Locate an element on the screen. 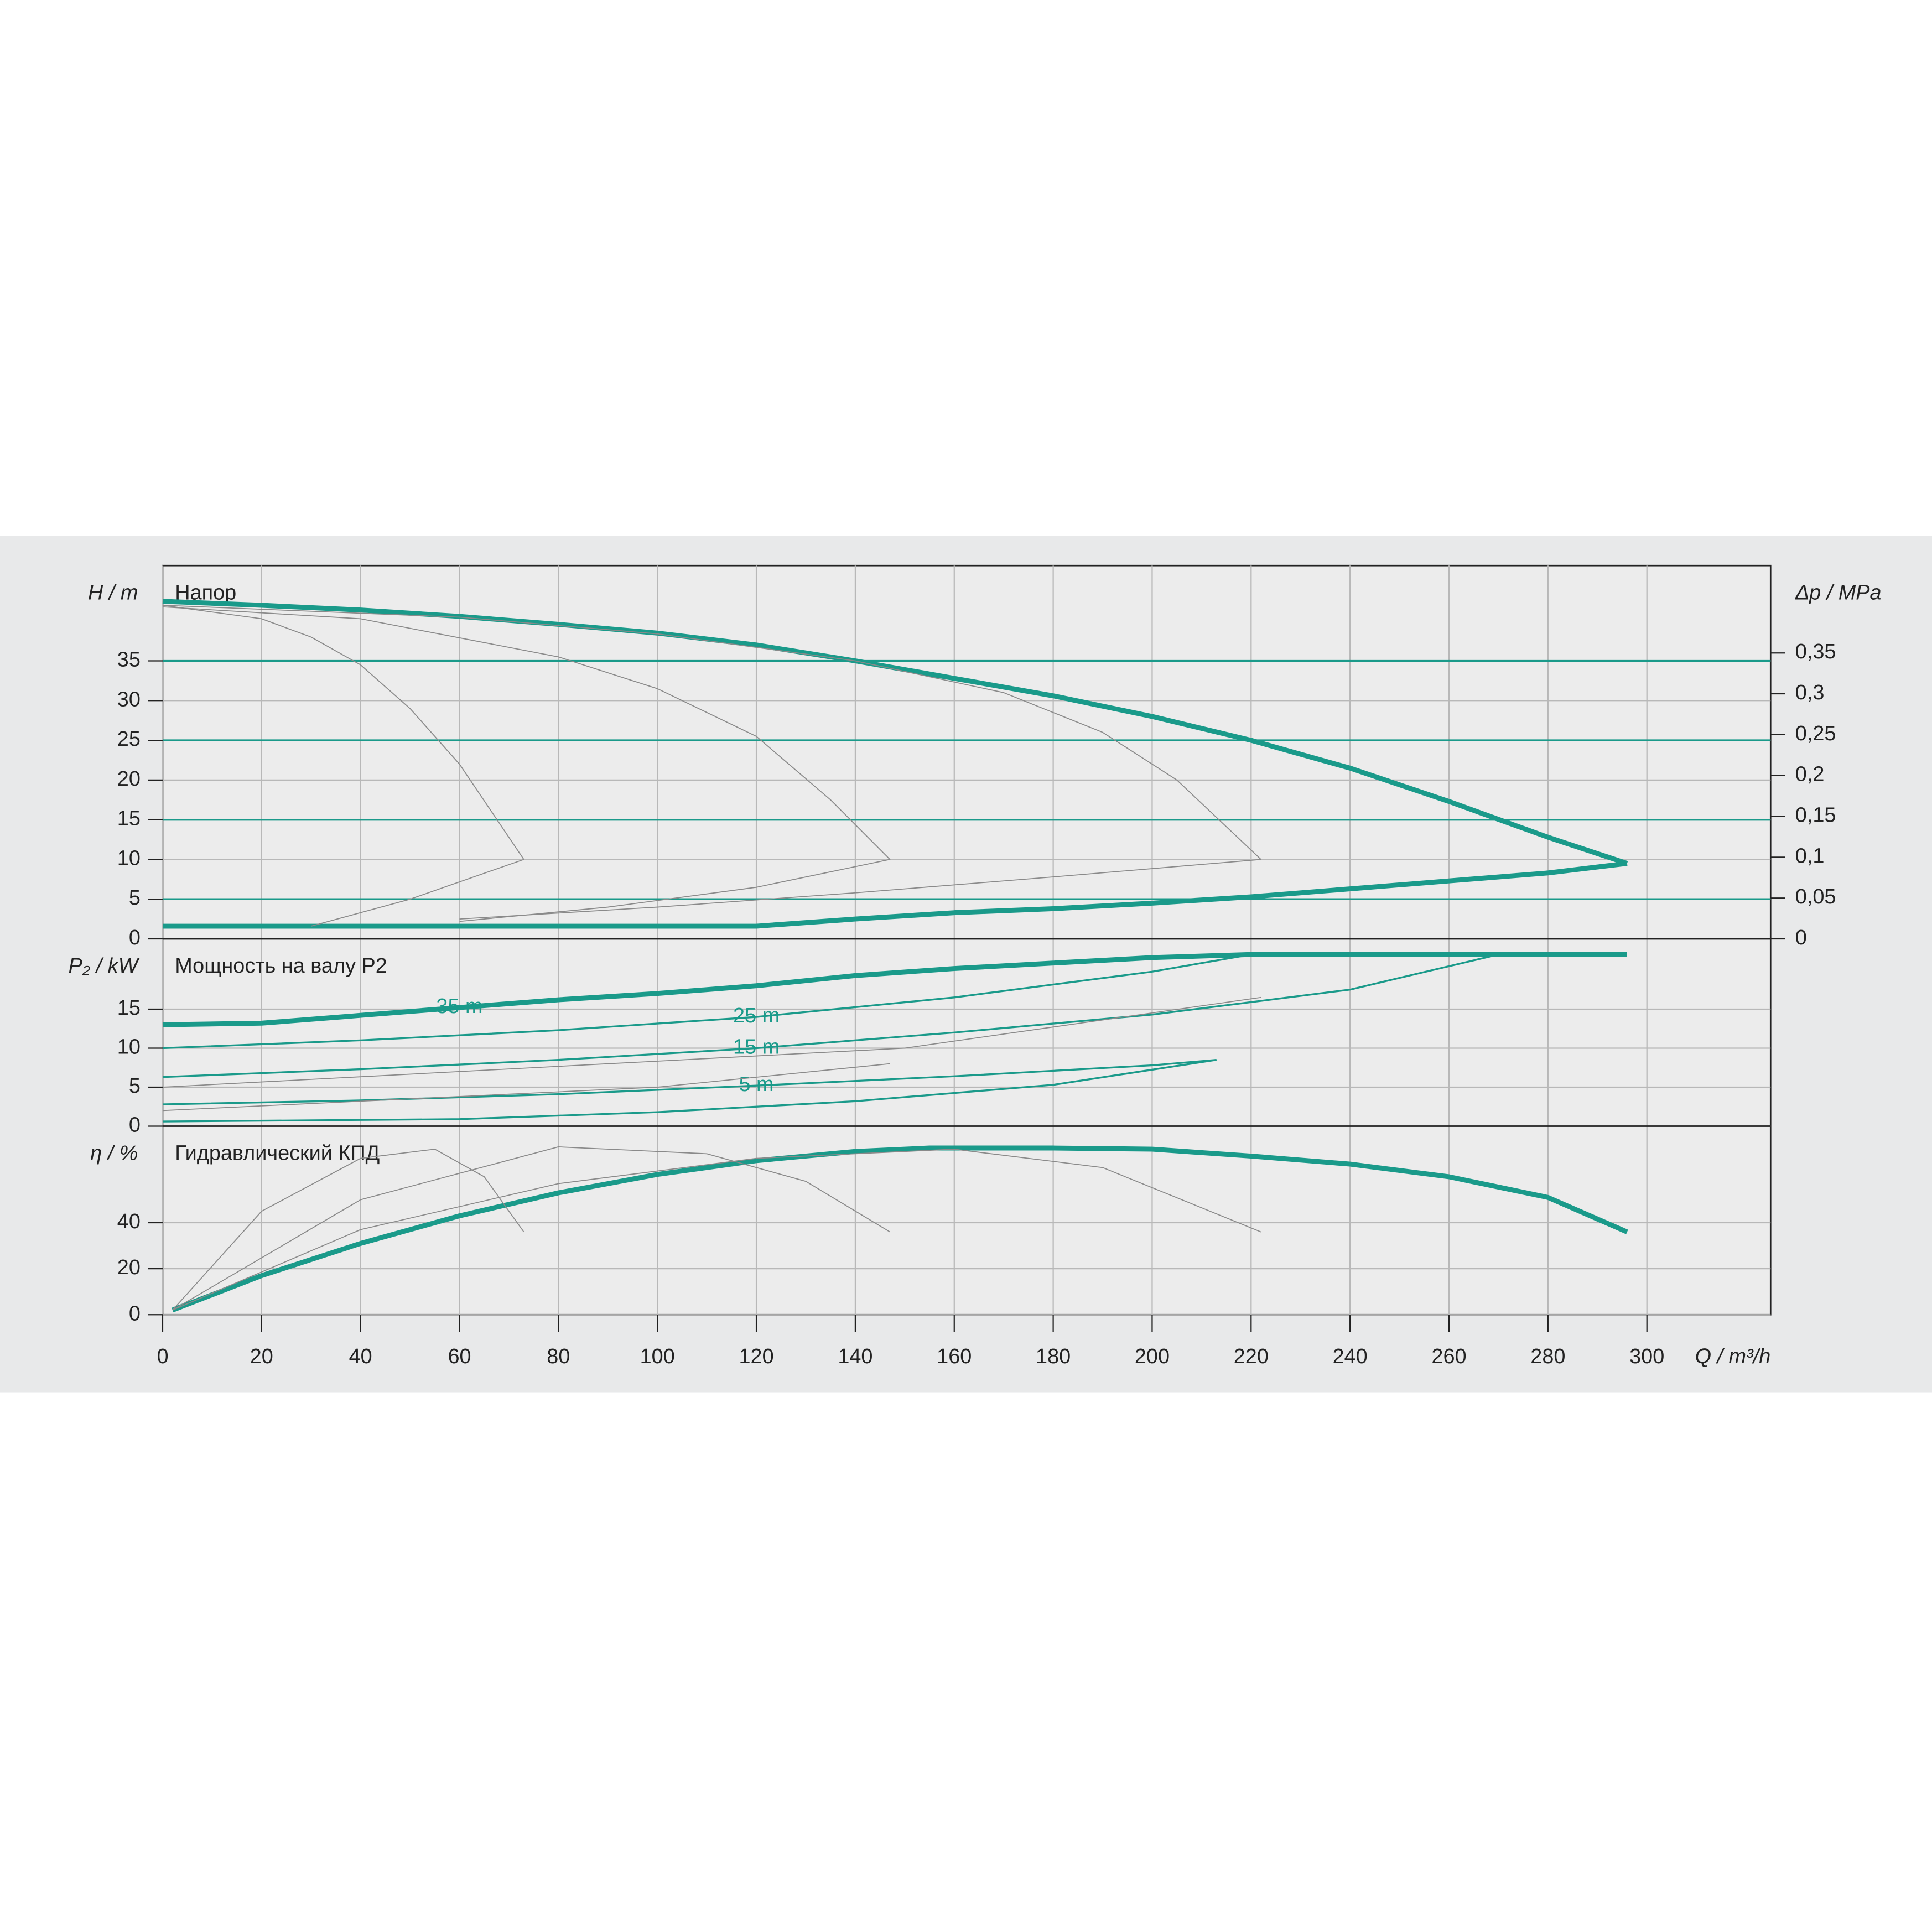 The width and height of the screenshot is (1932, 1932). panel-title: Мощность на валу P2 is located at coordinates (281, 966).